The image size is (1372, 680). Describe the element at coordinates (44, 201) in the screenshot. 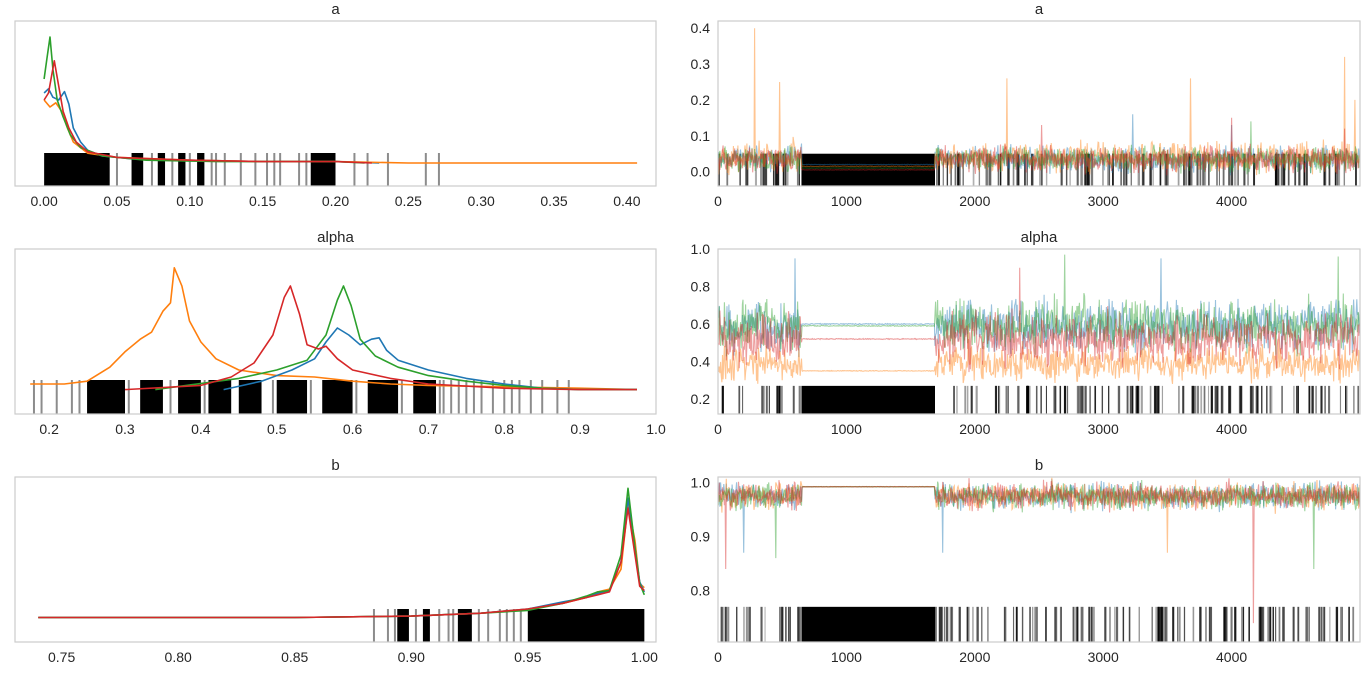

I see `x-tick-label: 0.00` at that location.